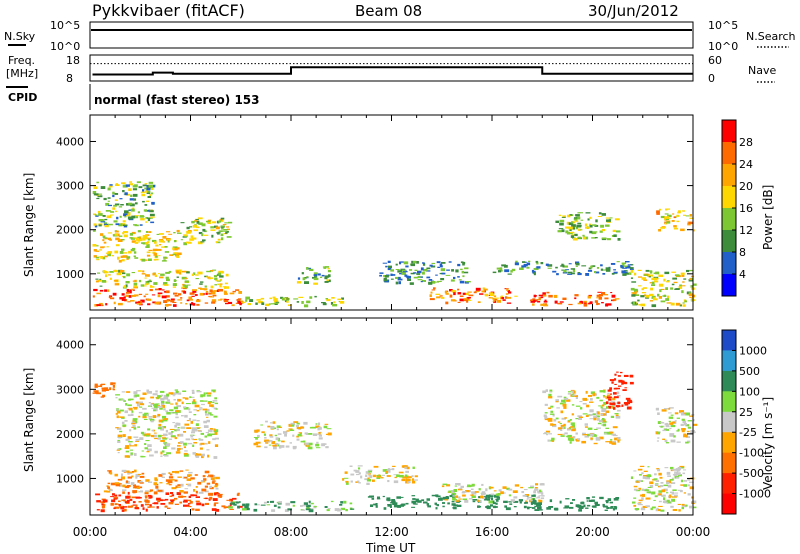  Describe the element at coordinates (729, 402) in the screenshot. I see `colorbar-swatch` at that location.